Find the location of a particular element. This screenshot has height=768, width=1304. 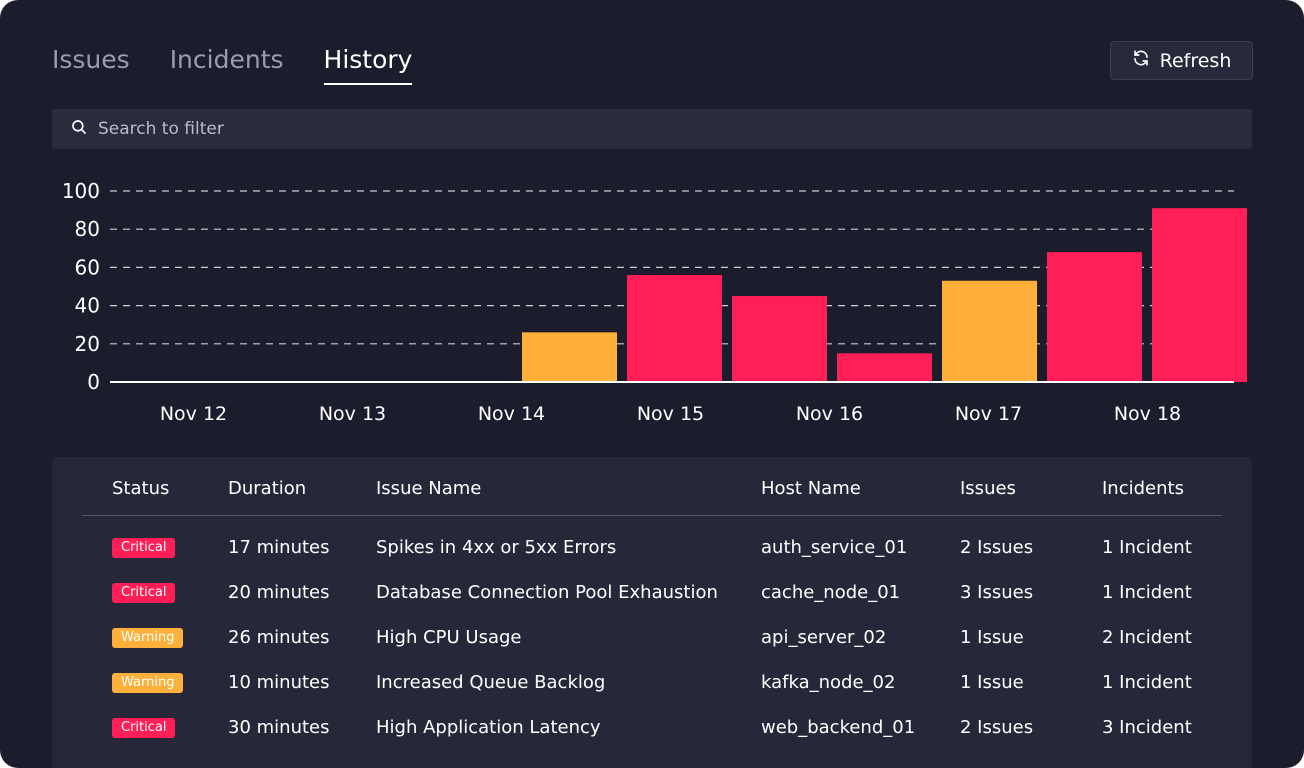

issue-name-cell: Database Connection Pool Exhaustion is located at coordinates (547, 592).